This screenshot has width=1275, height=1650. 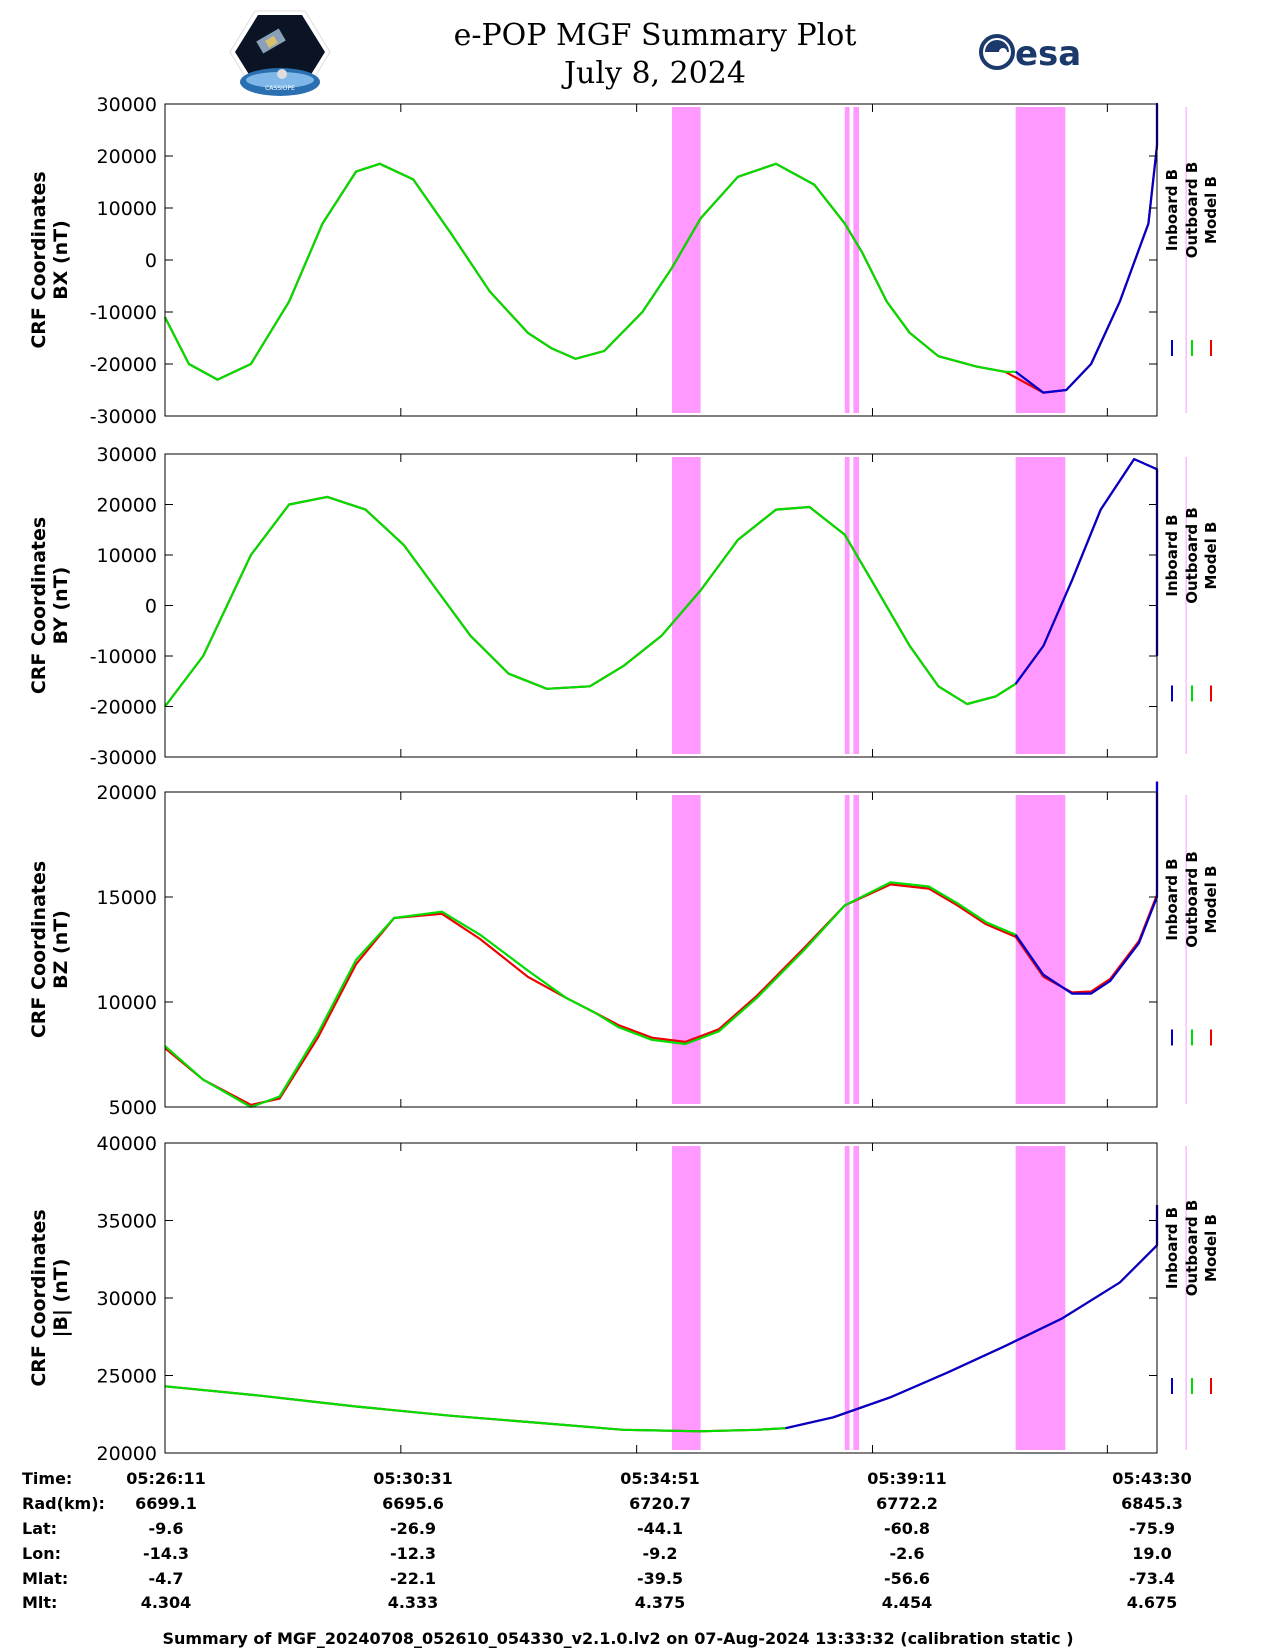 I want to click on table-cell: 6720.7, so click(x=660, y=1503).